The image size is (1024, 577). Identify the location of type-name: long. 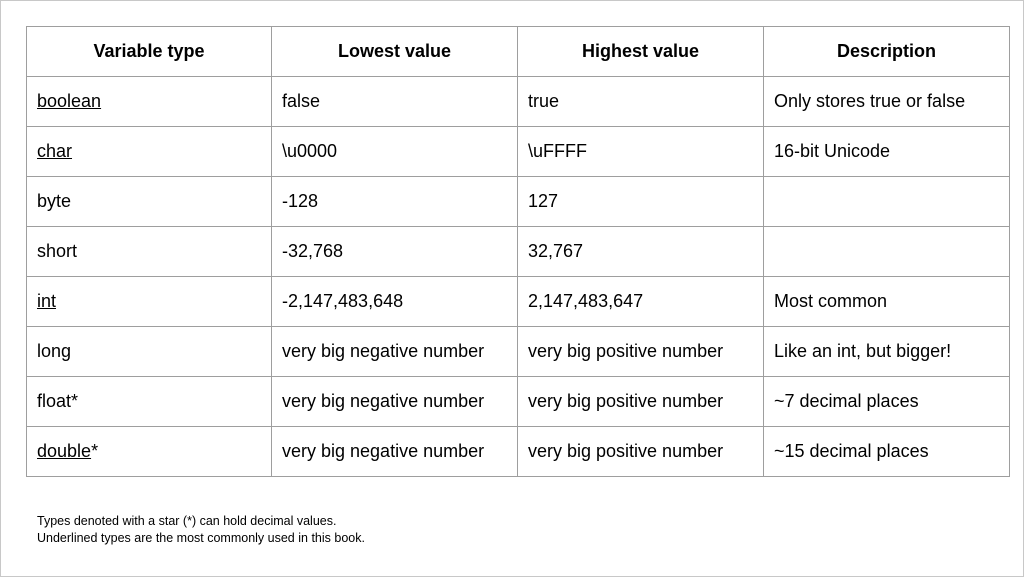
(54, 351).